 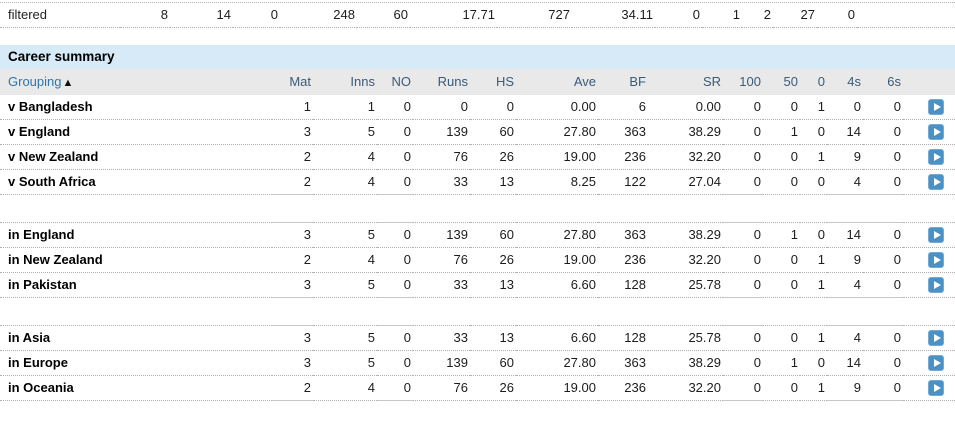 I want to click on column-header-inns: Inns, so click(x=362, y=81).